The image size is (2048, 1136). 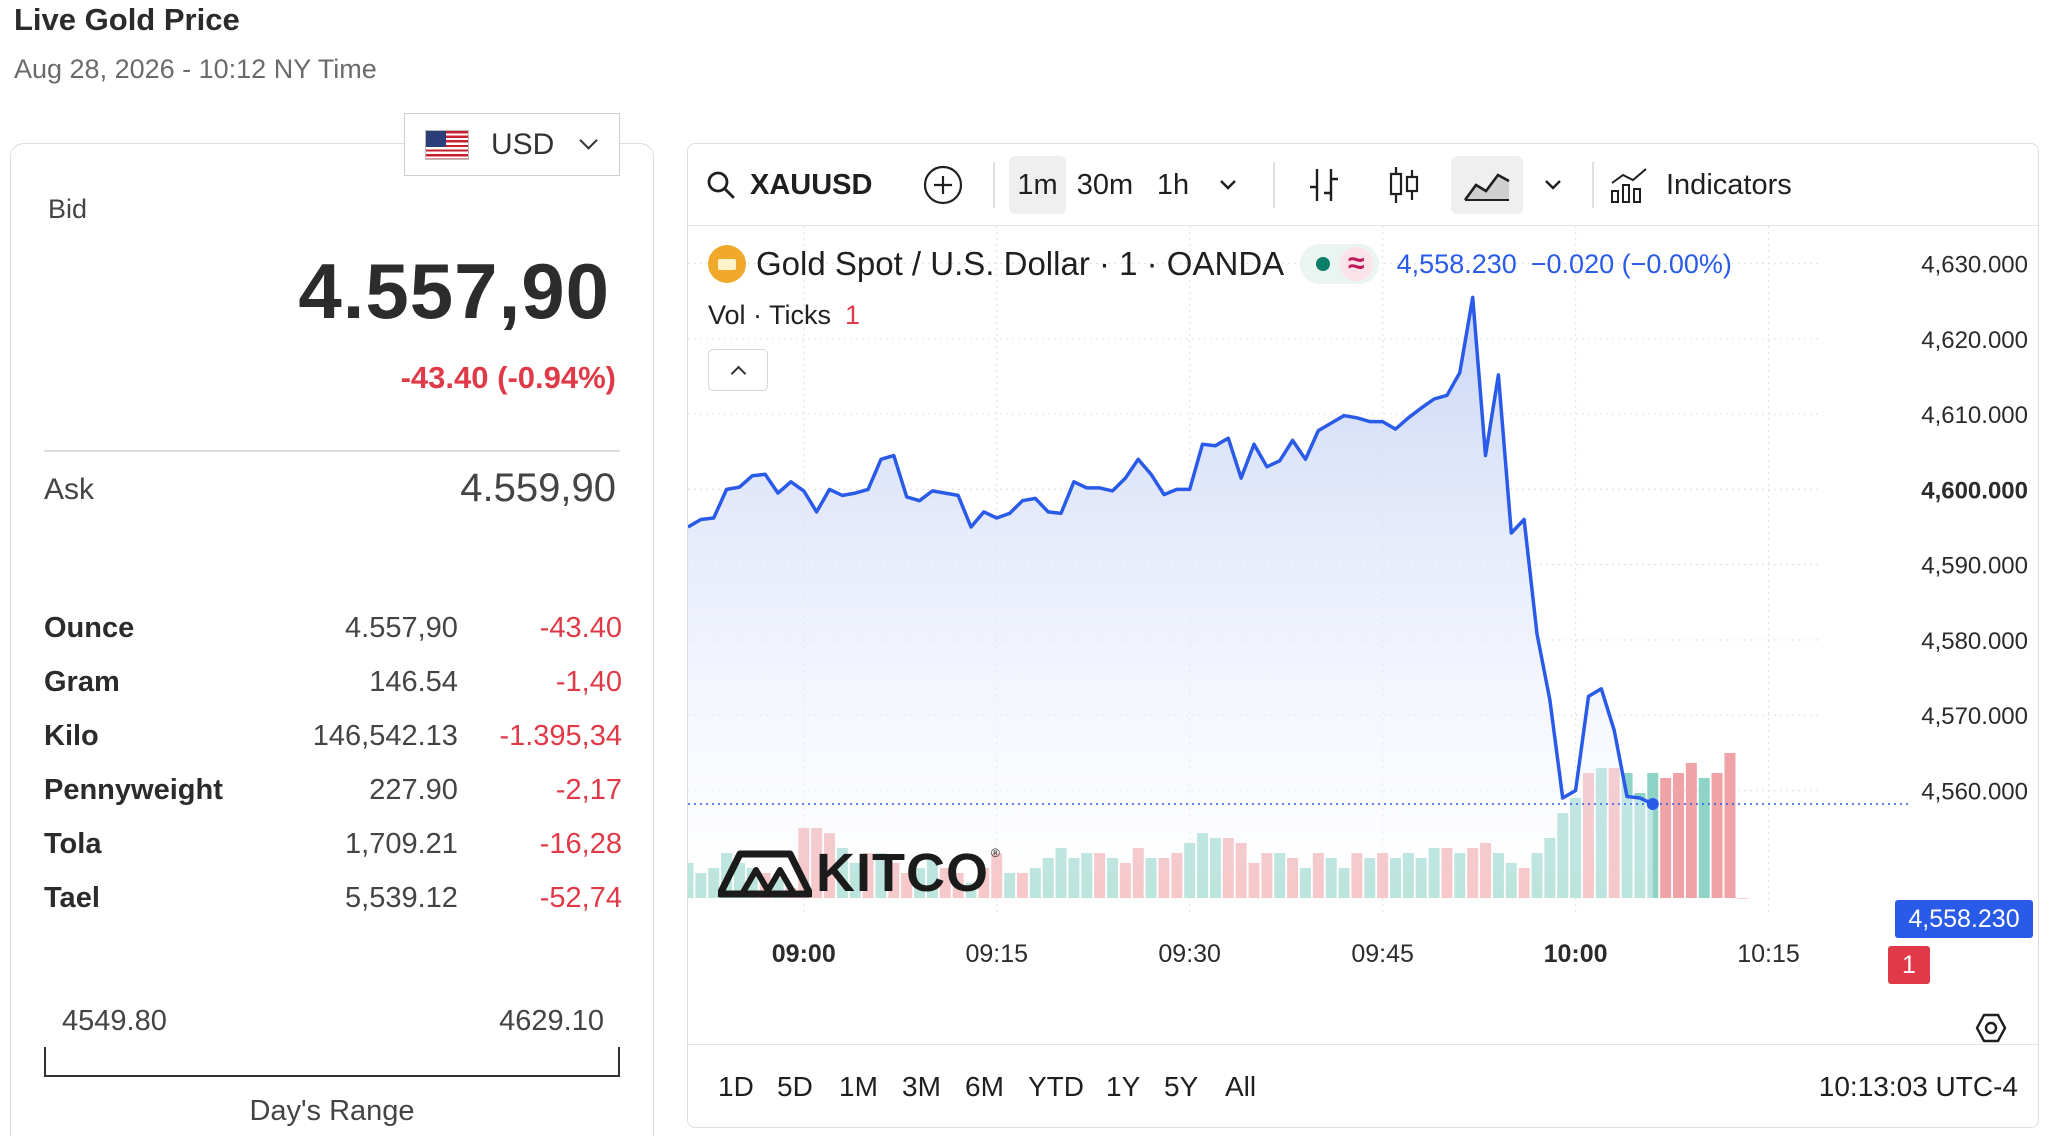 I want to click on collapse-legend-button, so click(x=738, y=370).